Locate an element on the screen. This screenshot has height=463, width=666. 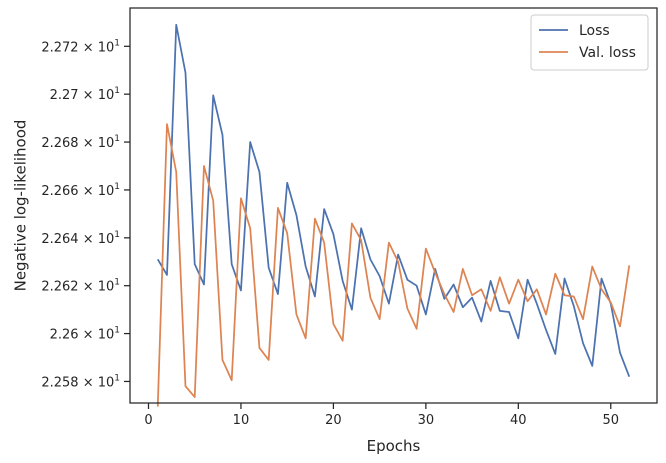
legend: Loss Val. loss is located at coordinates (589, 42).